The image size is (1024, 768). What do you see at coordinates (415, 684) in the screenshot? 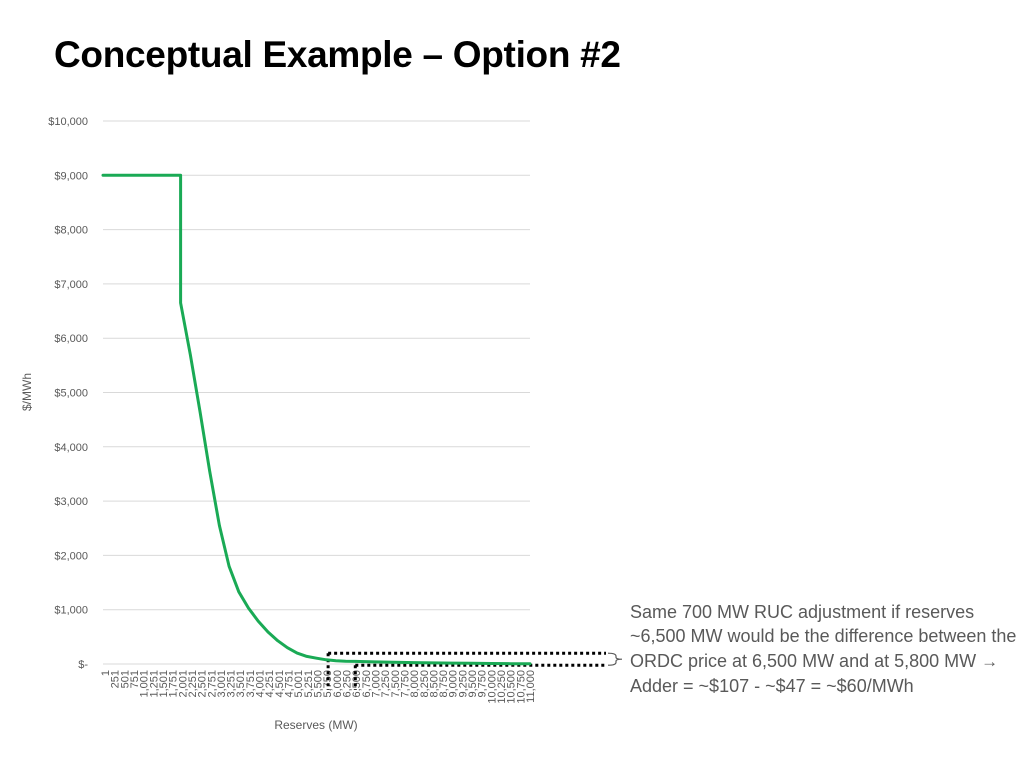
I see `x-tick-label: 8,000` at bounding box center [415, 684].